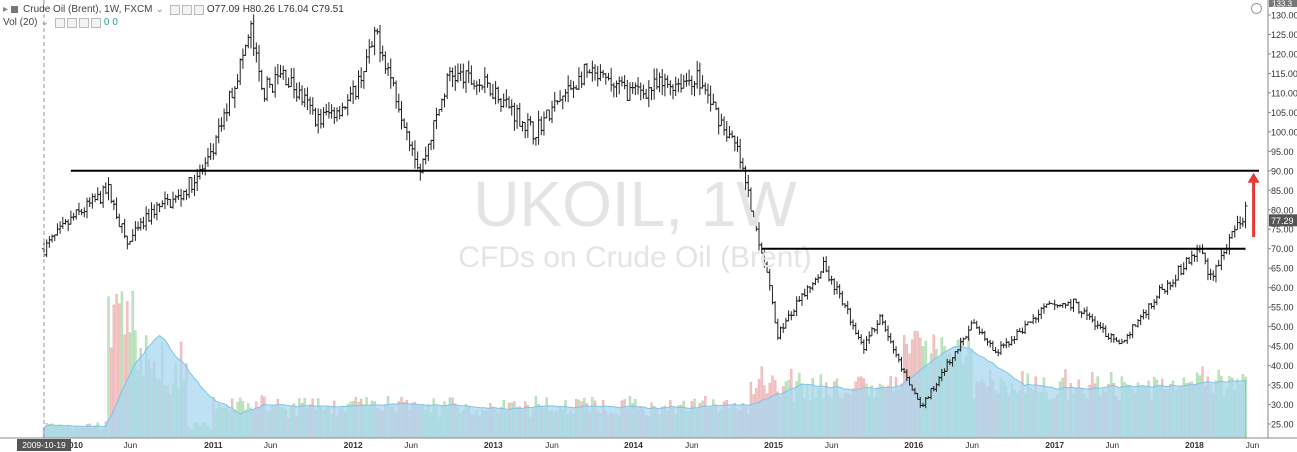 The height and width of the screenshot is (452, 1297). What do you see at coordinates (20, 22) in the screenshot?
I see `volume-label: Vol (20)` at bounding box center [20, 22].